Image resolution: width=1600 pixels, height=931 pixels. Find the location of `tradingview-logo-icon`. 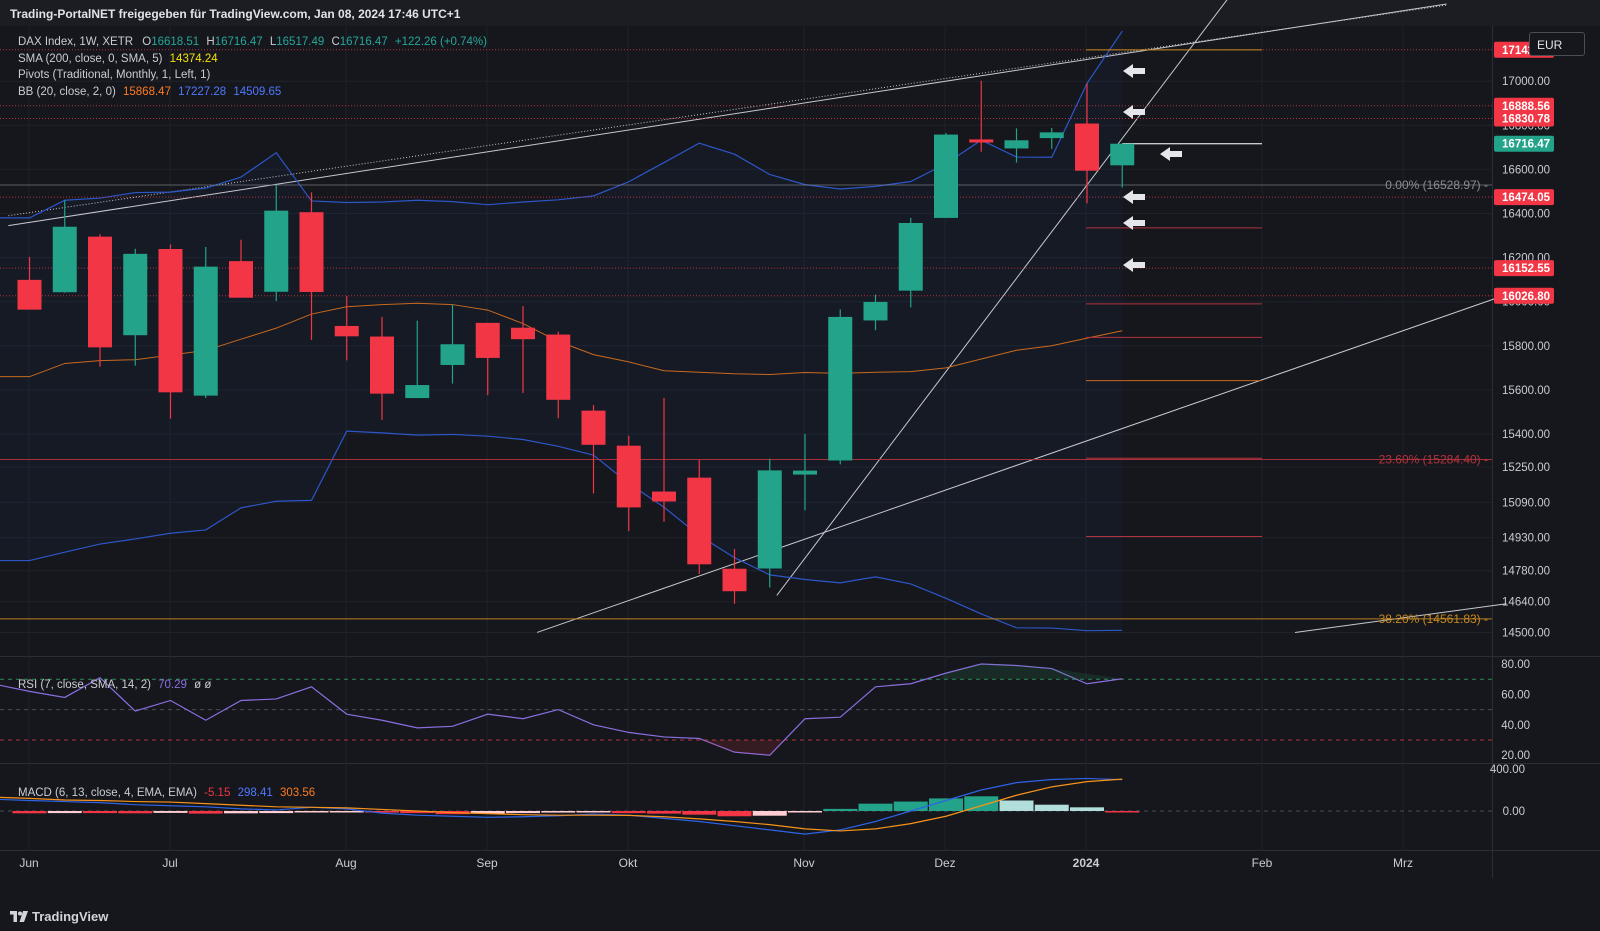

tradingview-logo-icon is located at coordinates (19, 916).